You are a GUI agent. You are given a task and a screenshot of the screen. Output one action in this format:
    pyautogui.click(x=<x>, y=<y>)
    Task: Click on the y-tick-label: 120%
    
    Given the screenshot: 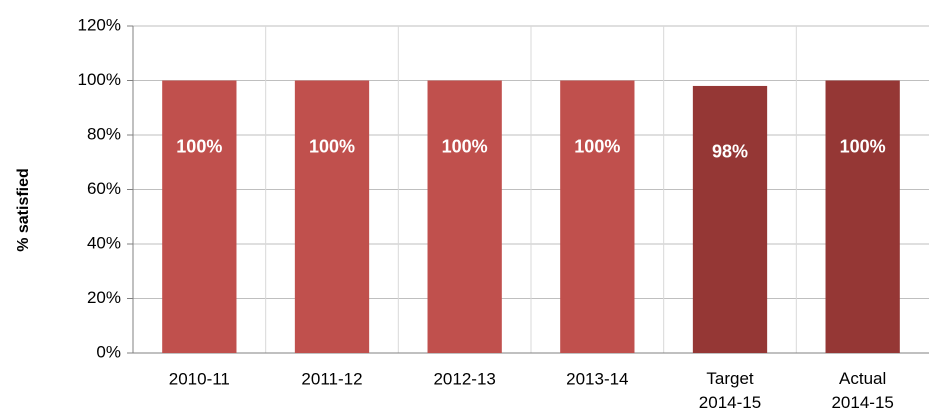 What is the action you would take?
    pyautogui.click(x=99, y=24)
    